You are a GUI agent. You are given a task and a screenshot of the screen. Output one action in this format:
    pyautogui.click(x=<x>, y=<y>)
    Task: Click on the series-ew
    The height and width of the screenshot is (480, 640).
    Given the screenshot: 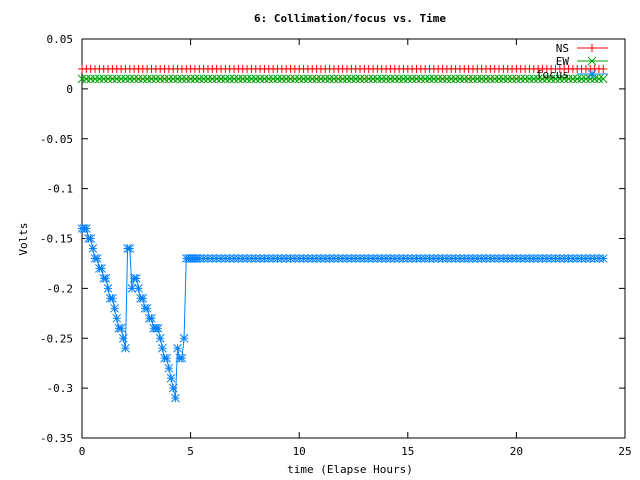 What is the action you would take?
    pyautogui.click(x=342, y=79)
    